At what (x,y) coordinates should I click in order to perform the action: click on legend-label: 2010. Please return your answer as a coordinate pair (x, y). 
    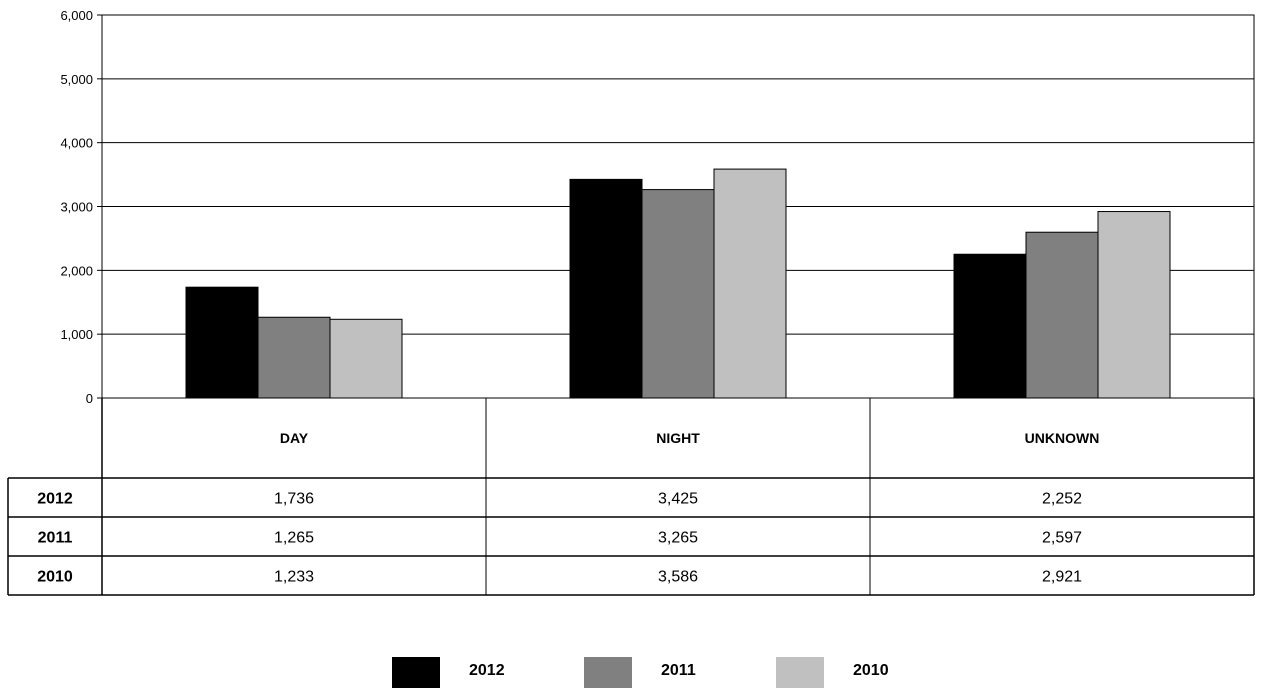
    Looking at the image, I should click on (871, 670).